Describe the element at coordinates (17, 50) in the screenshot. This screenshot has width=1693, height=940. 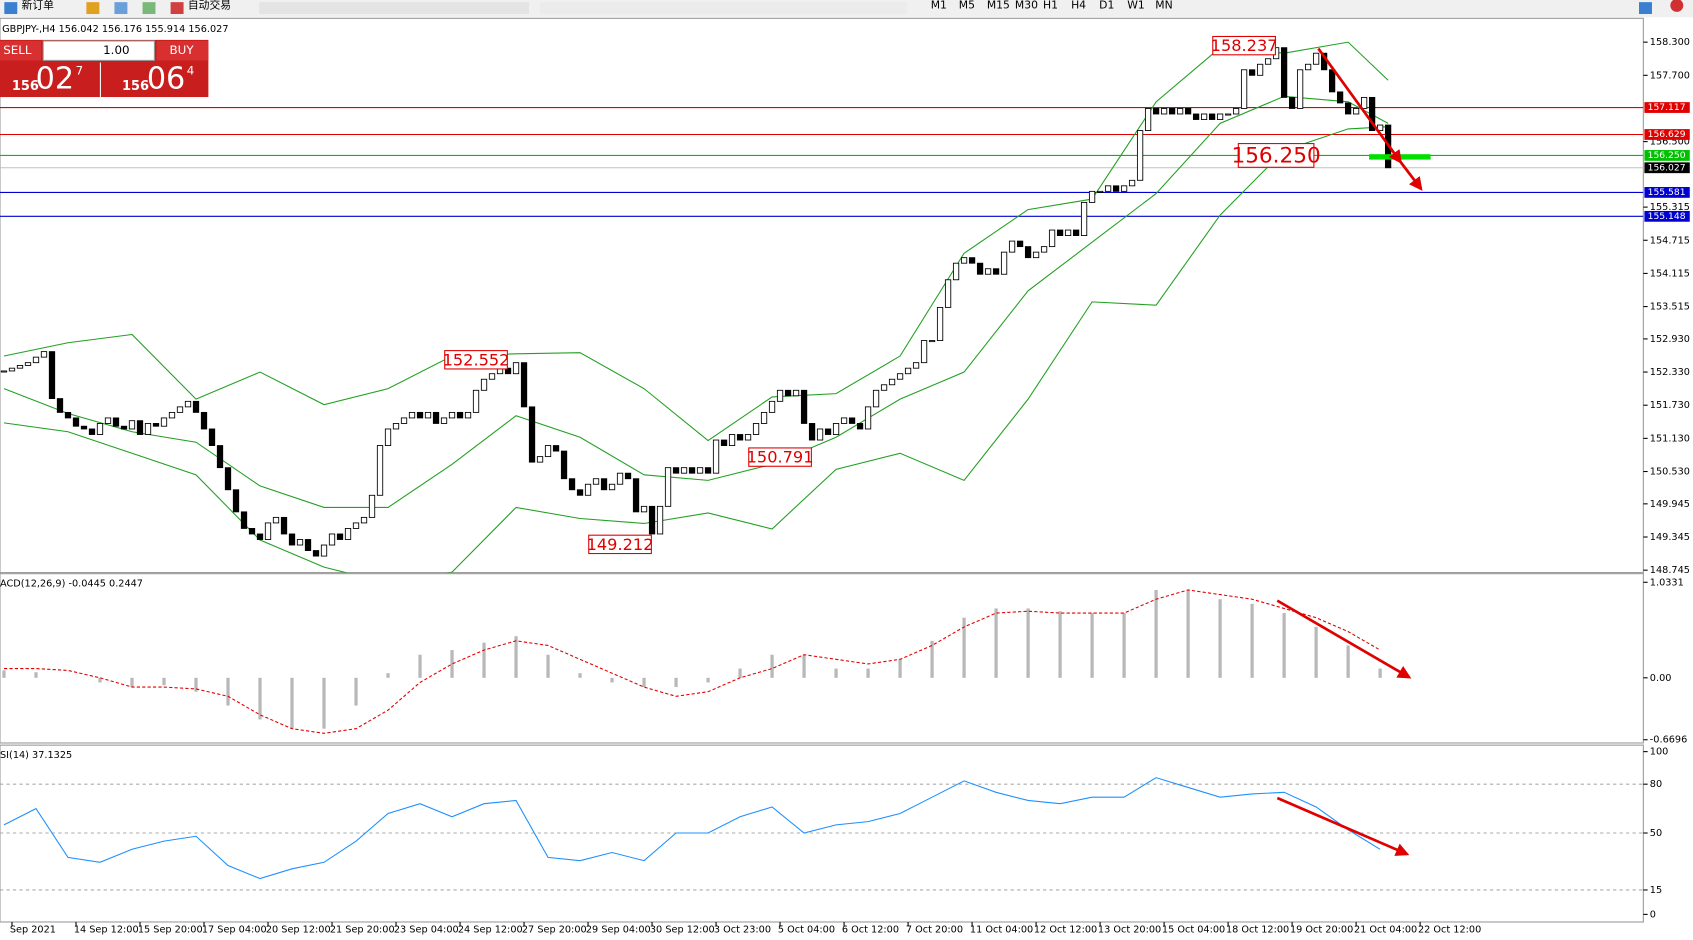
I see `sell: SELL` at that location.